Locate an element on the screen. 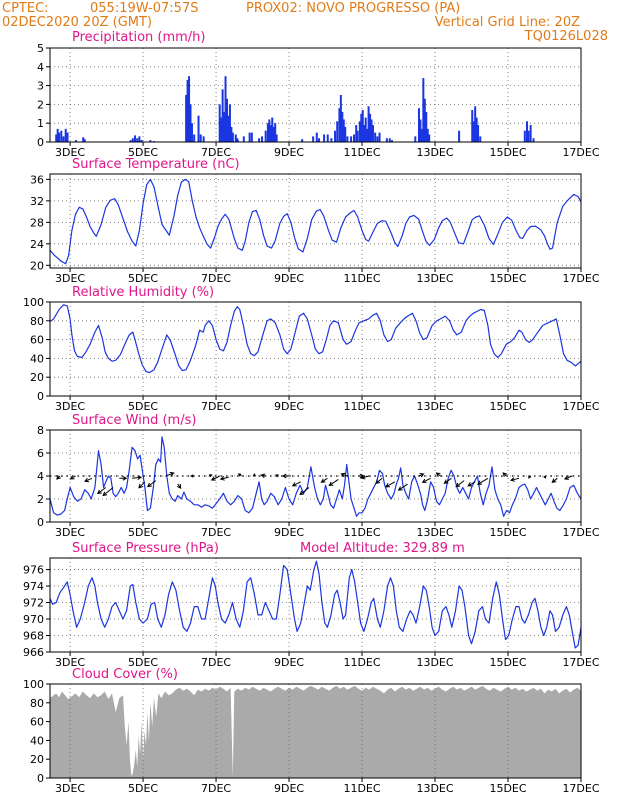 This screenshot has height=800, width=618. rh-title: Relative Humidity (%) is located at coordinates (143, 292).